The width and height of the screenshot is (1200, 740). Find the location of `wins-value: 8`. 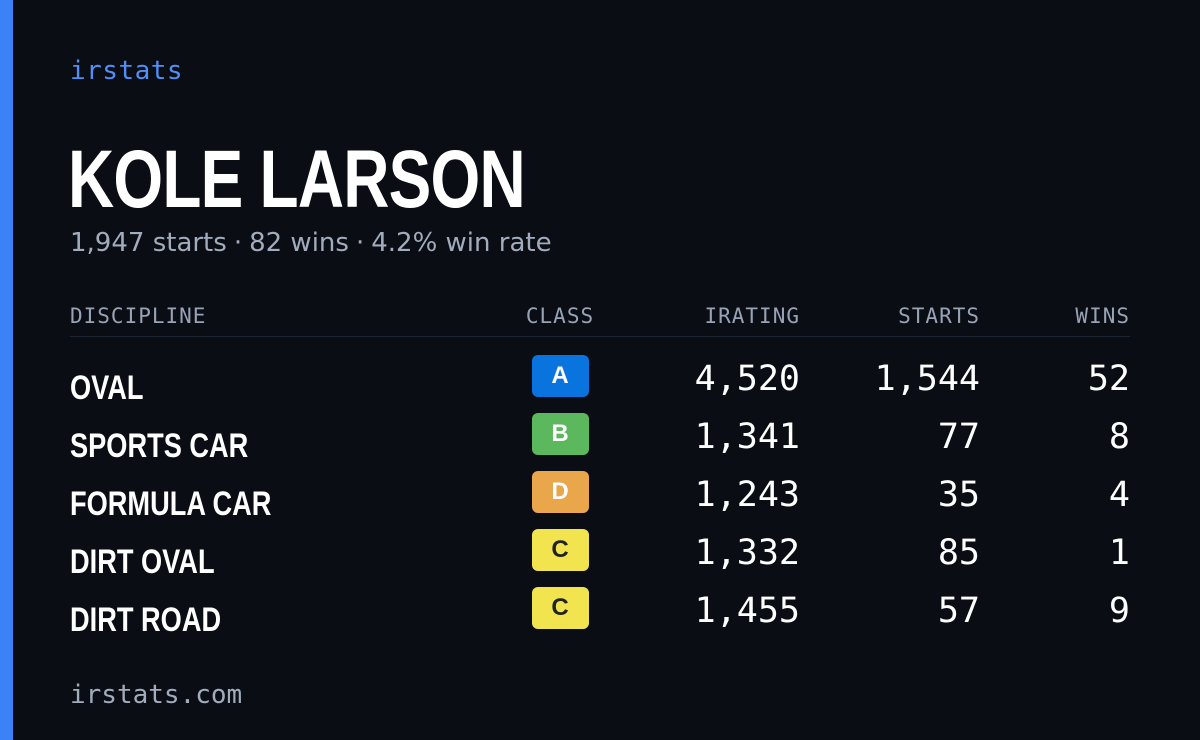

wins-value: 8 is located at coordinates (1119, 437).